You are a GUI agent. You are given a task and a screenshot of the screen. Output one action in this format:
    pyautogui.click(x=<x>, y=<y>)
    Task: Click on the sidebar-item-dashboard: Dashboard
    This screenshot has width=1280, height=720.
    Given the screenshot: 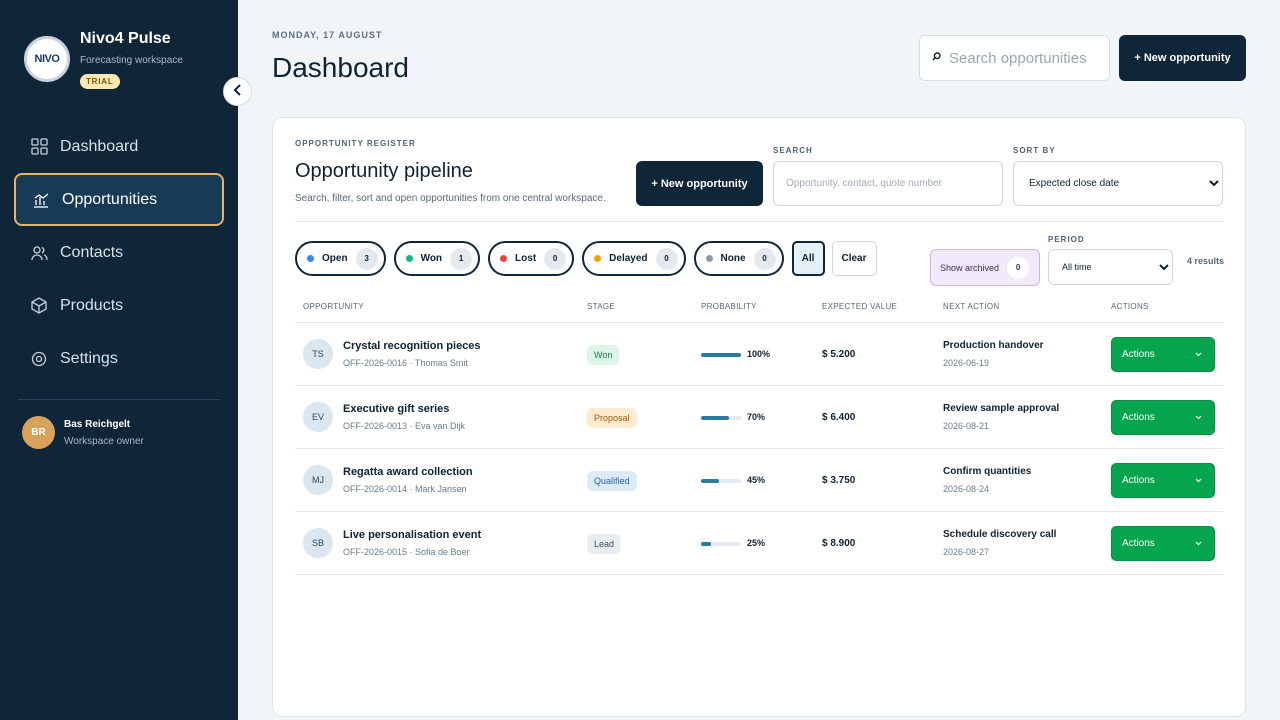 What is the action you would take?
    pyautogui.click(x=119, y=146)
    